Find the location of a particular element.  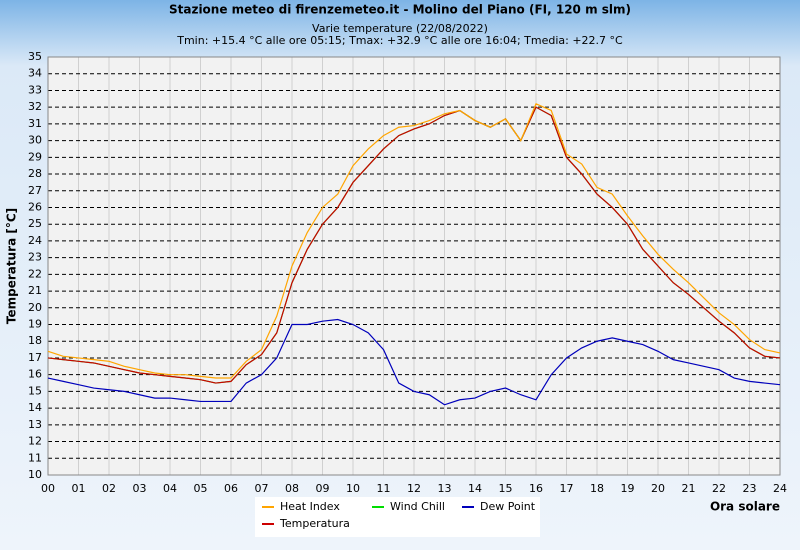

x-tick-label: 16 is located at coordinates (536, 488).